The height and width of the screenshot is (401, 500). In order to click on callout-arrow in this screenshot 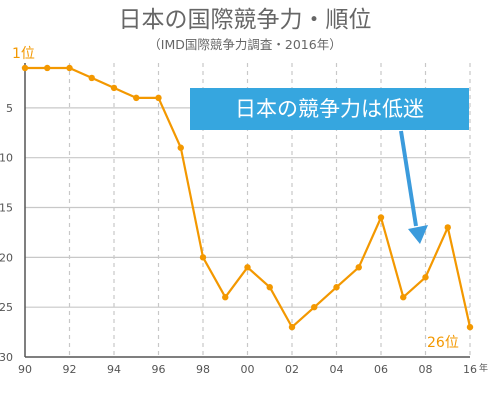, I will do `click(413, 187)`.